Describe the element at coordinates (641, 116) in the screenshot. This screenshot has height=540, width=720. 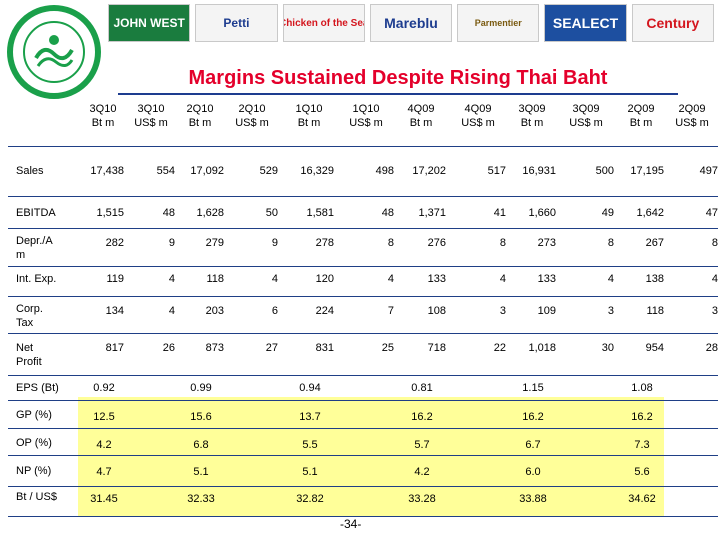
I see `column-header: 2Q09 Bt m` at that location.